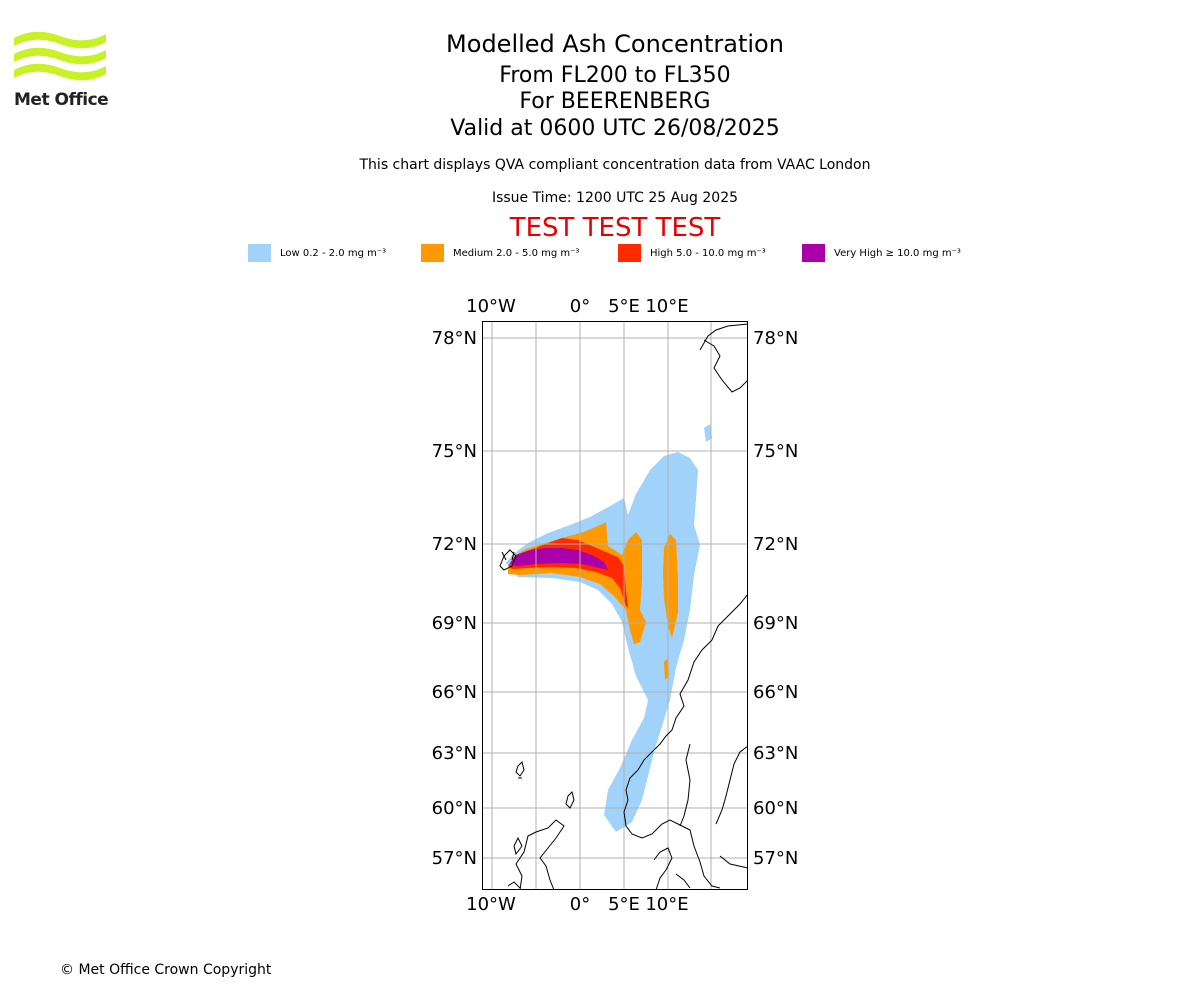 This screenshot has height=1000, width=1200. I want to click on ash-area-very-high, so click(559, 559).